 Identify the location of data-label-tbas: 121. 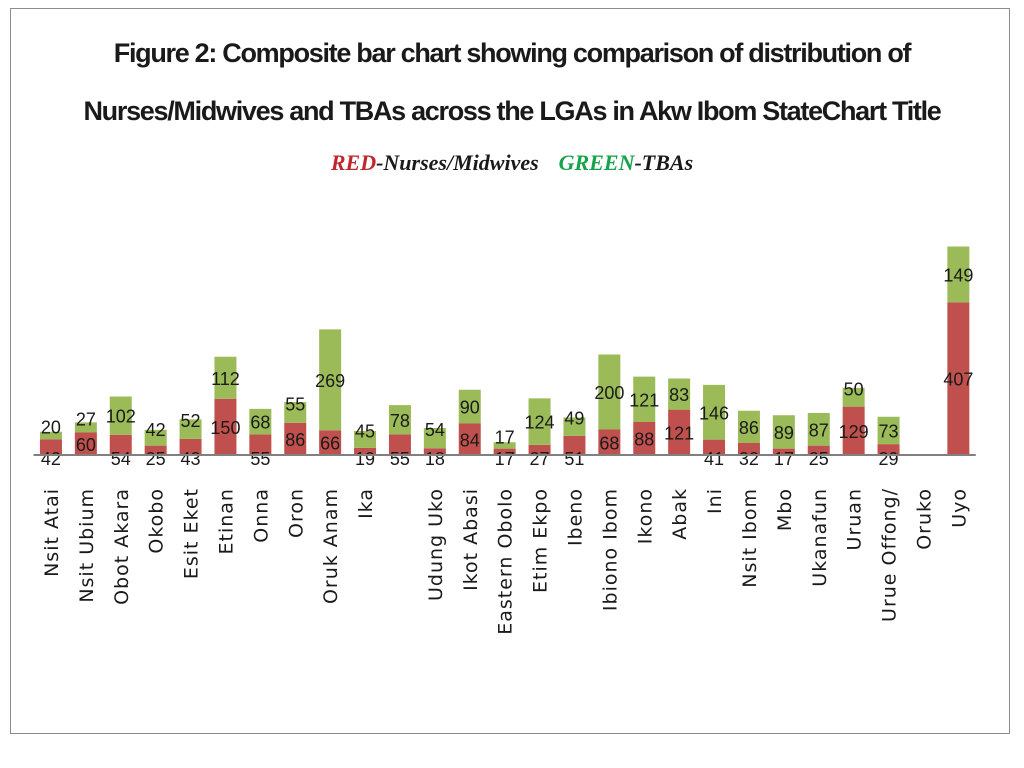
(644, 400).